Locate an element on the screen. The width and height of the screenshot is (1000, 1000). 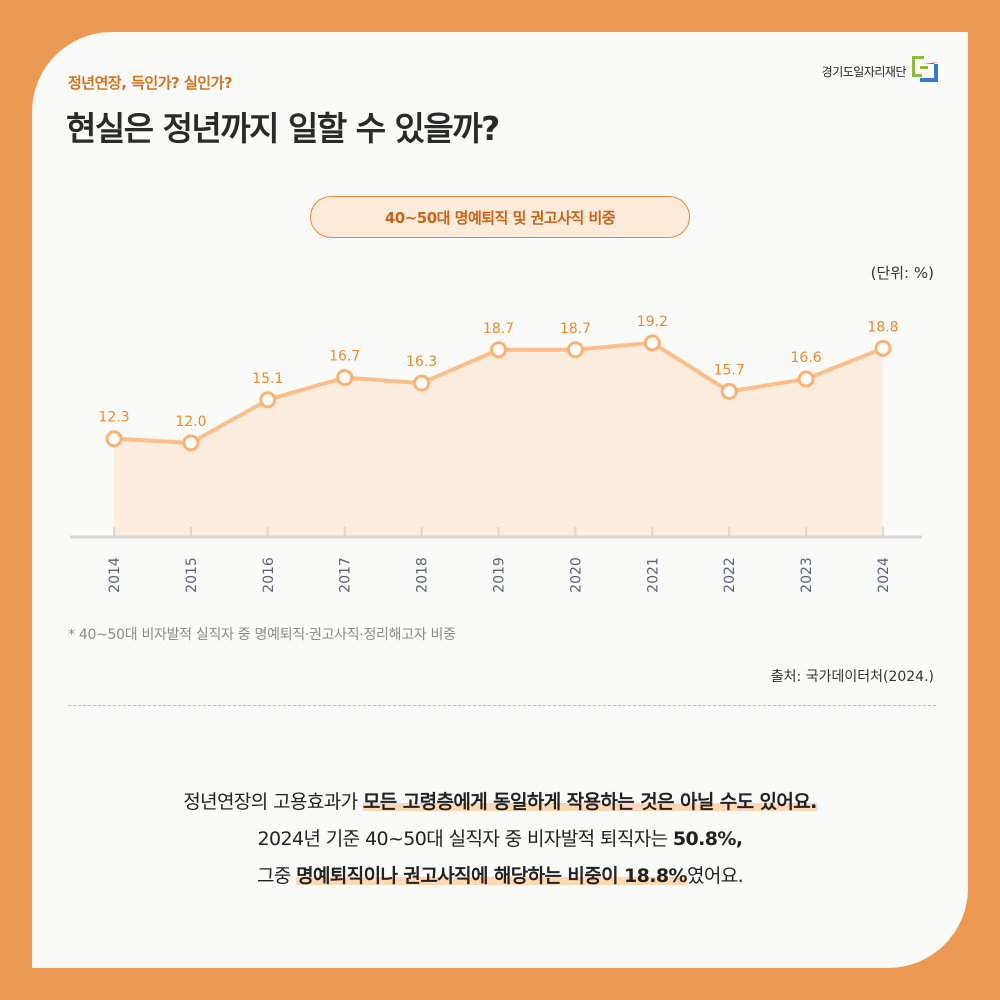
footnote: * 40~50대 비자발적 실직자 중 명예퇴직·권고사직·정리해고자 비중 is located at coordinates (262, 635).